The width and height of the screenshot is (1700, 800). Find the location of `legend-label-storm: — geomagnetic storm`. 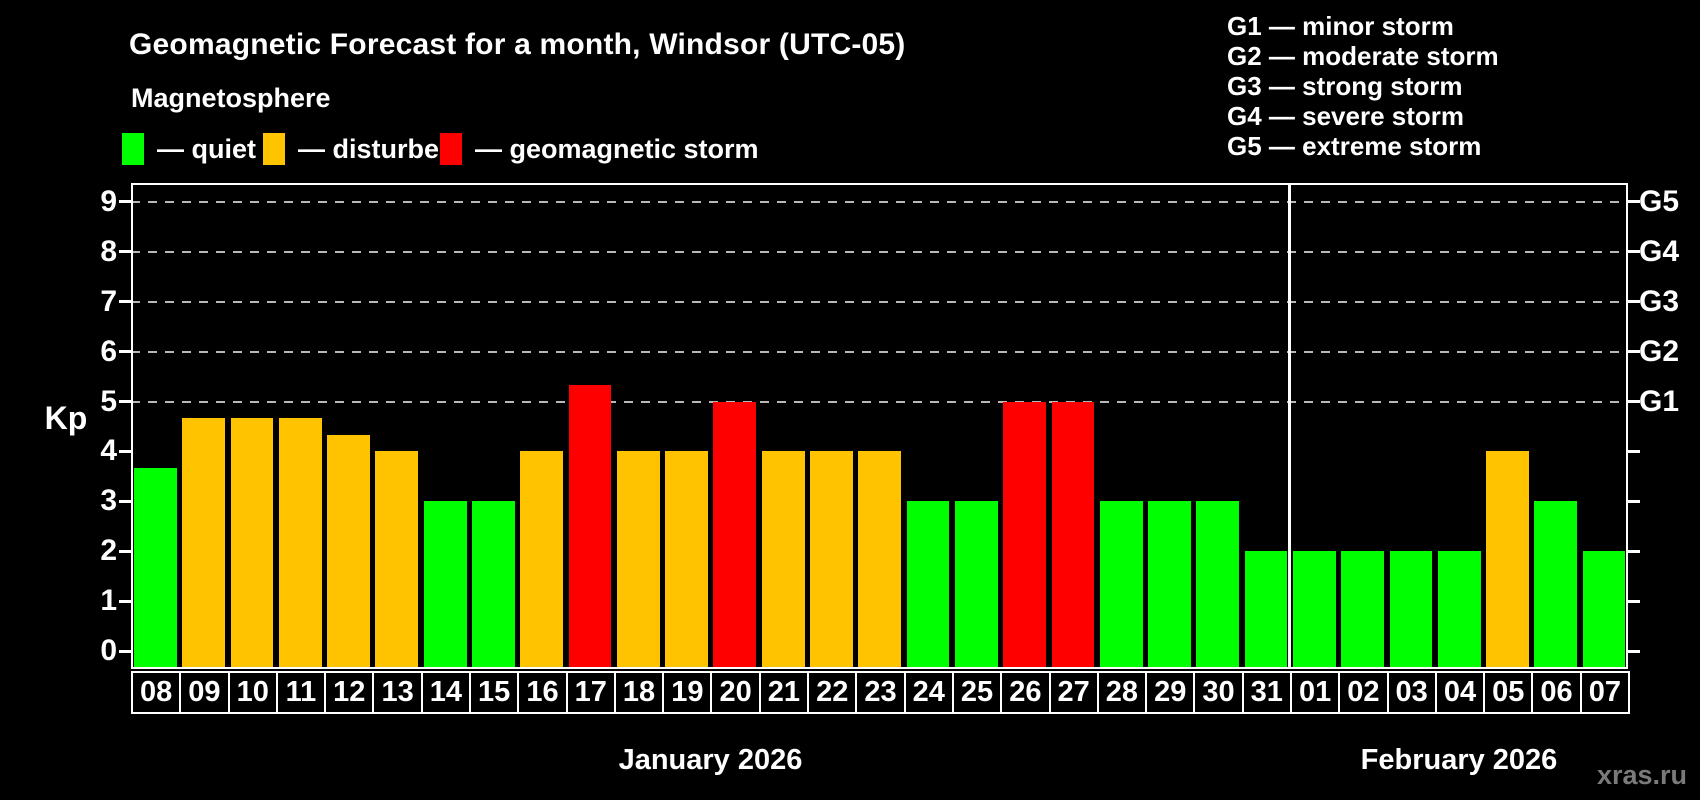

legend-label-storm: — geomagnetic storm is located at coordinates (617, 148).